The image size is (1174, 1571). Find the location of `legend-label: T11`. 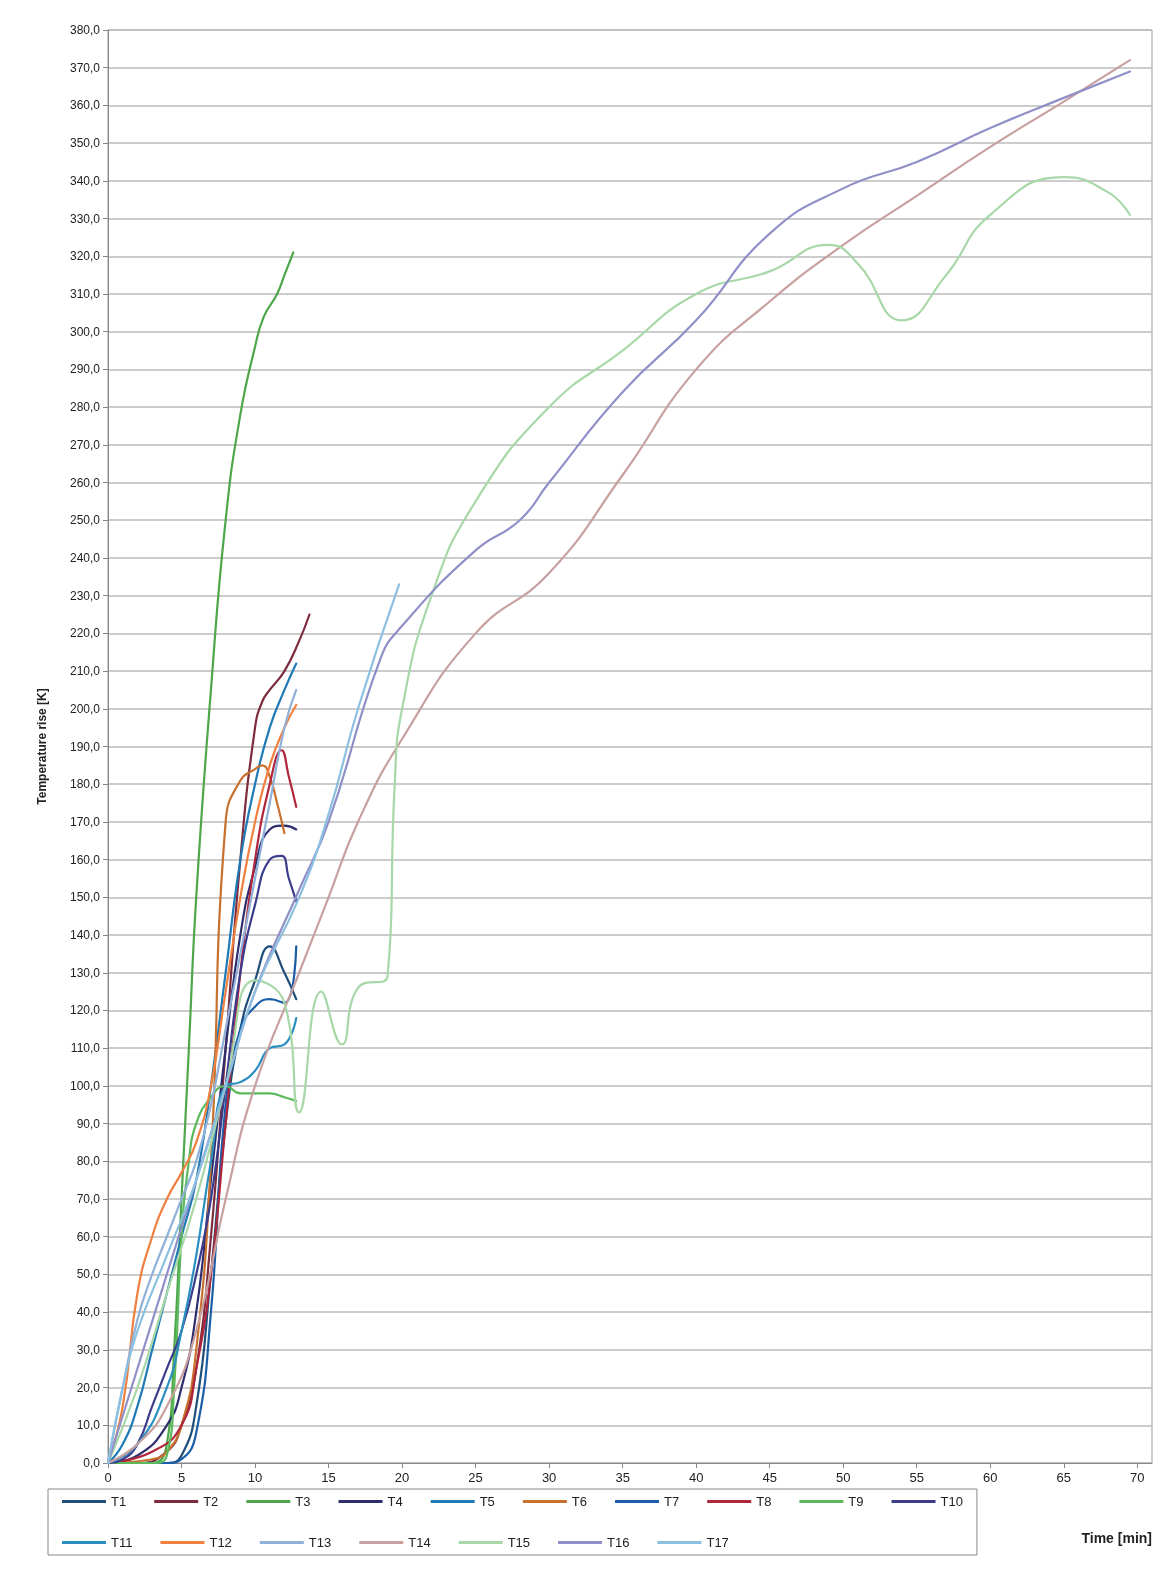

legend-label: T11 is located at coordinates (122, 1542).